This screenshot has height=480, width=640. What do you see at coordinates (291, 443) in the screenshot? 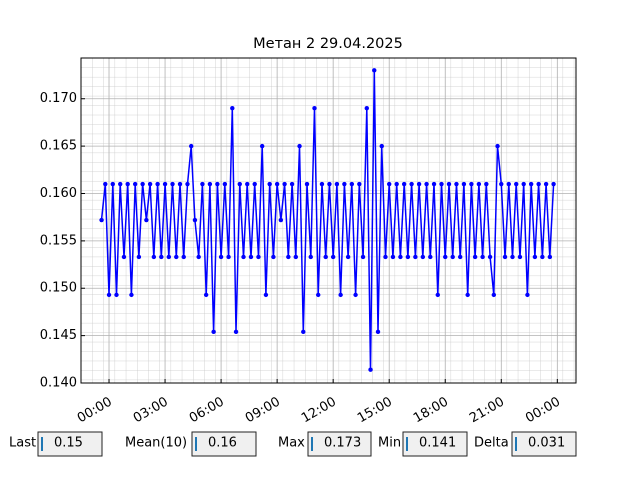
I see `stat-label: Max` at bounding box center [291, 443].